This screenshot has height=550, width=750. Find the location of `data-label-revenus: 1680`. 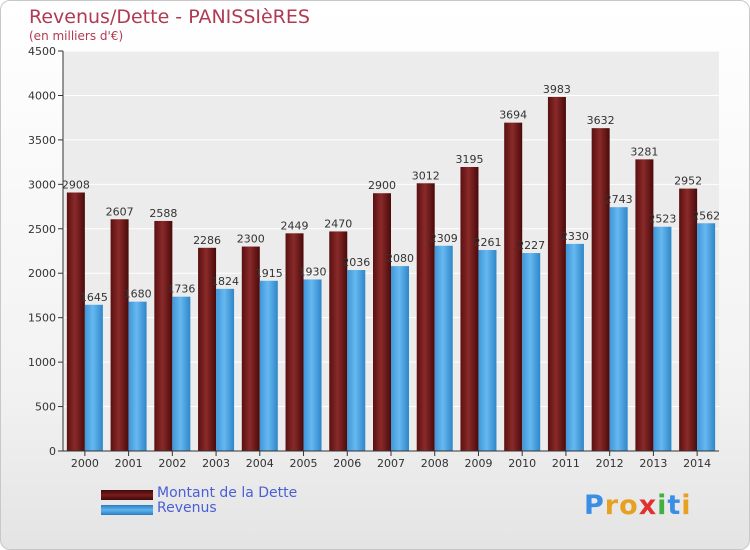

data-label-revenus: 1680 is located at coordinates (138, 294).